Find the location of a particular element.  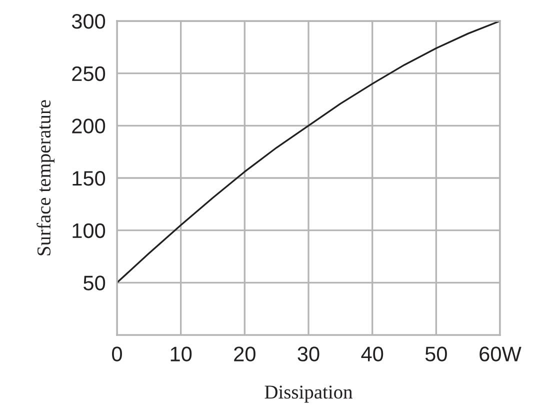

y-tick-label: 50 is located at coordinates (95, 283).